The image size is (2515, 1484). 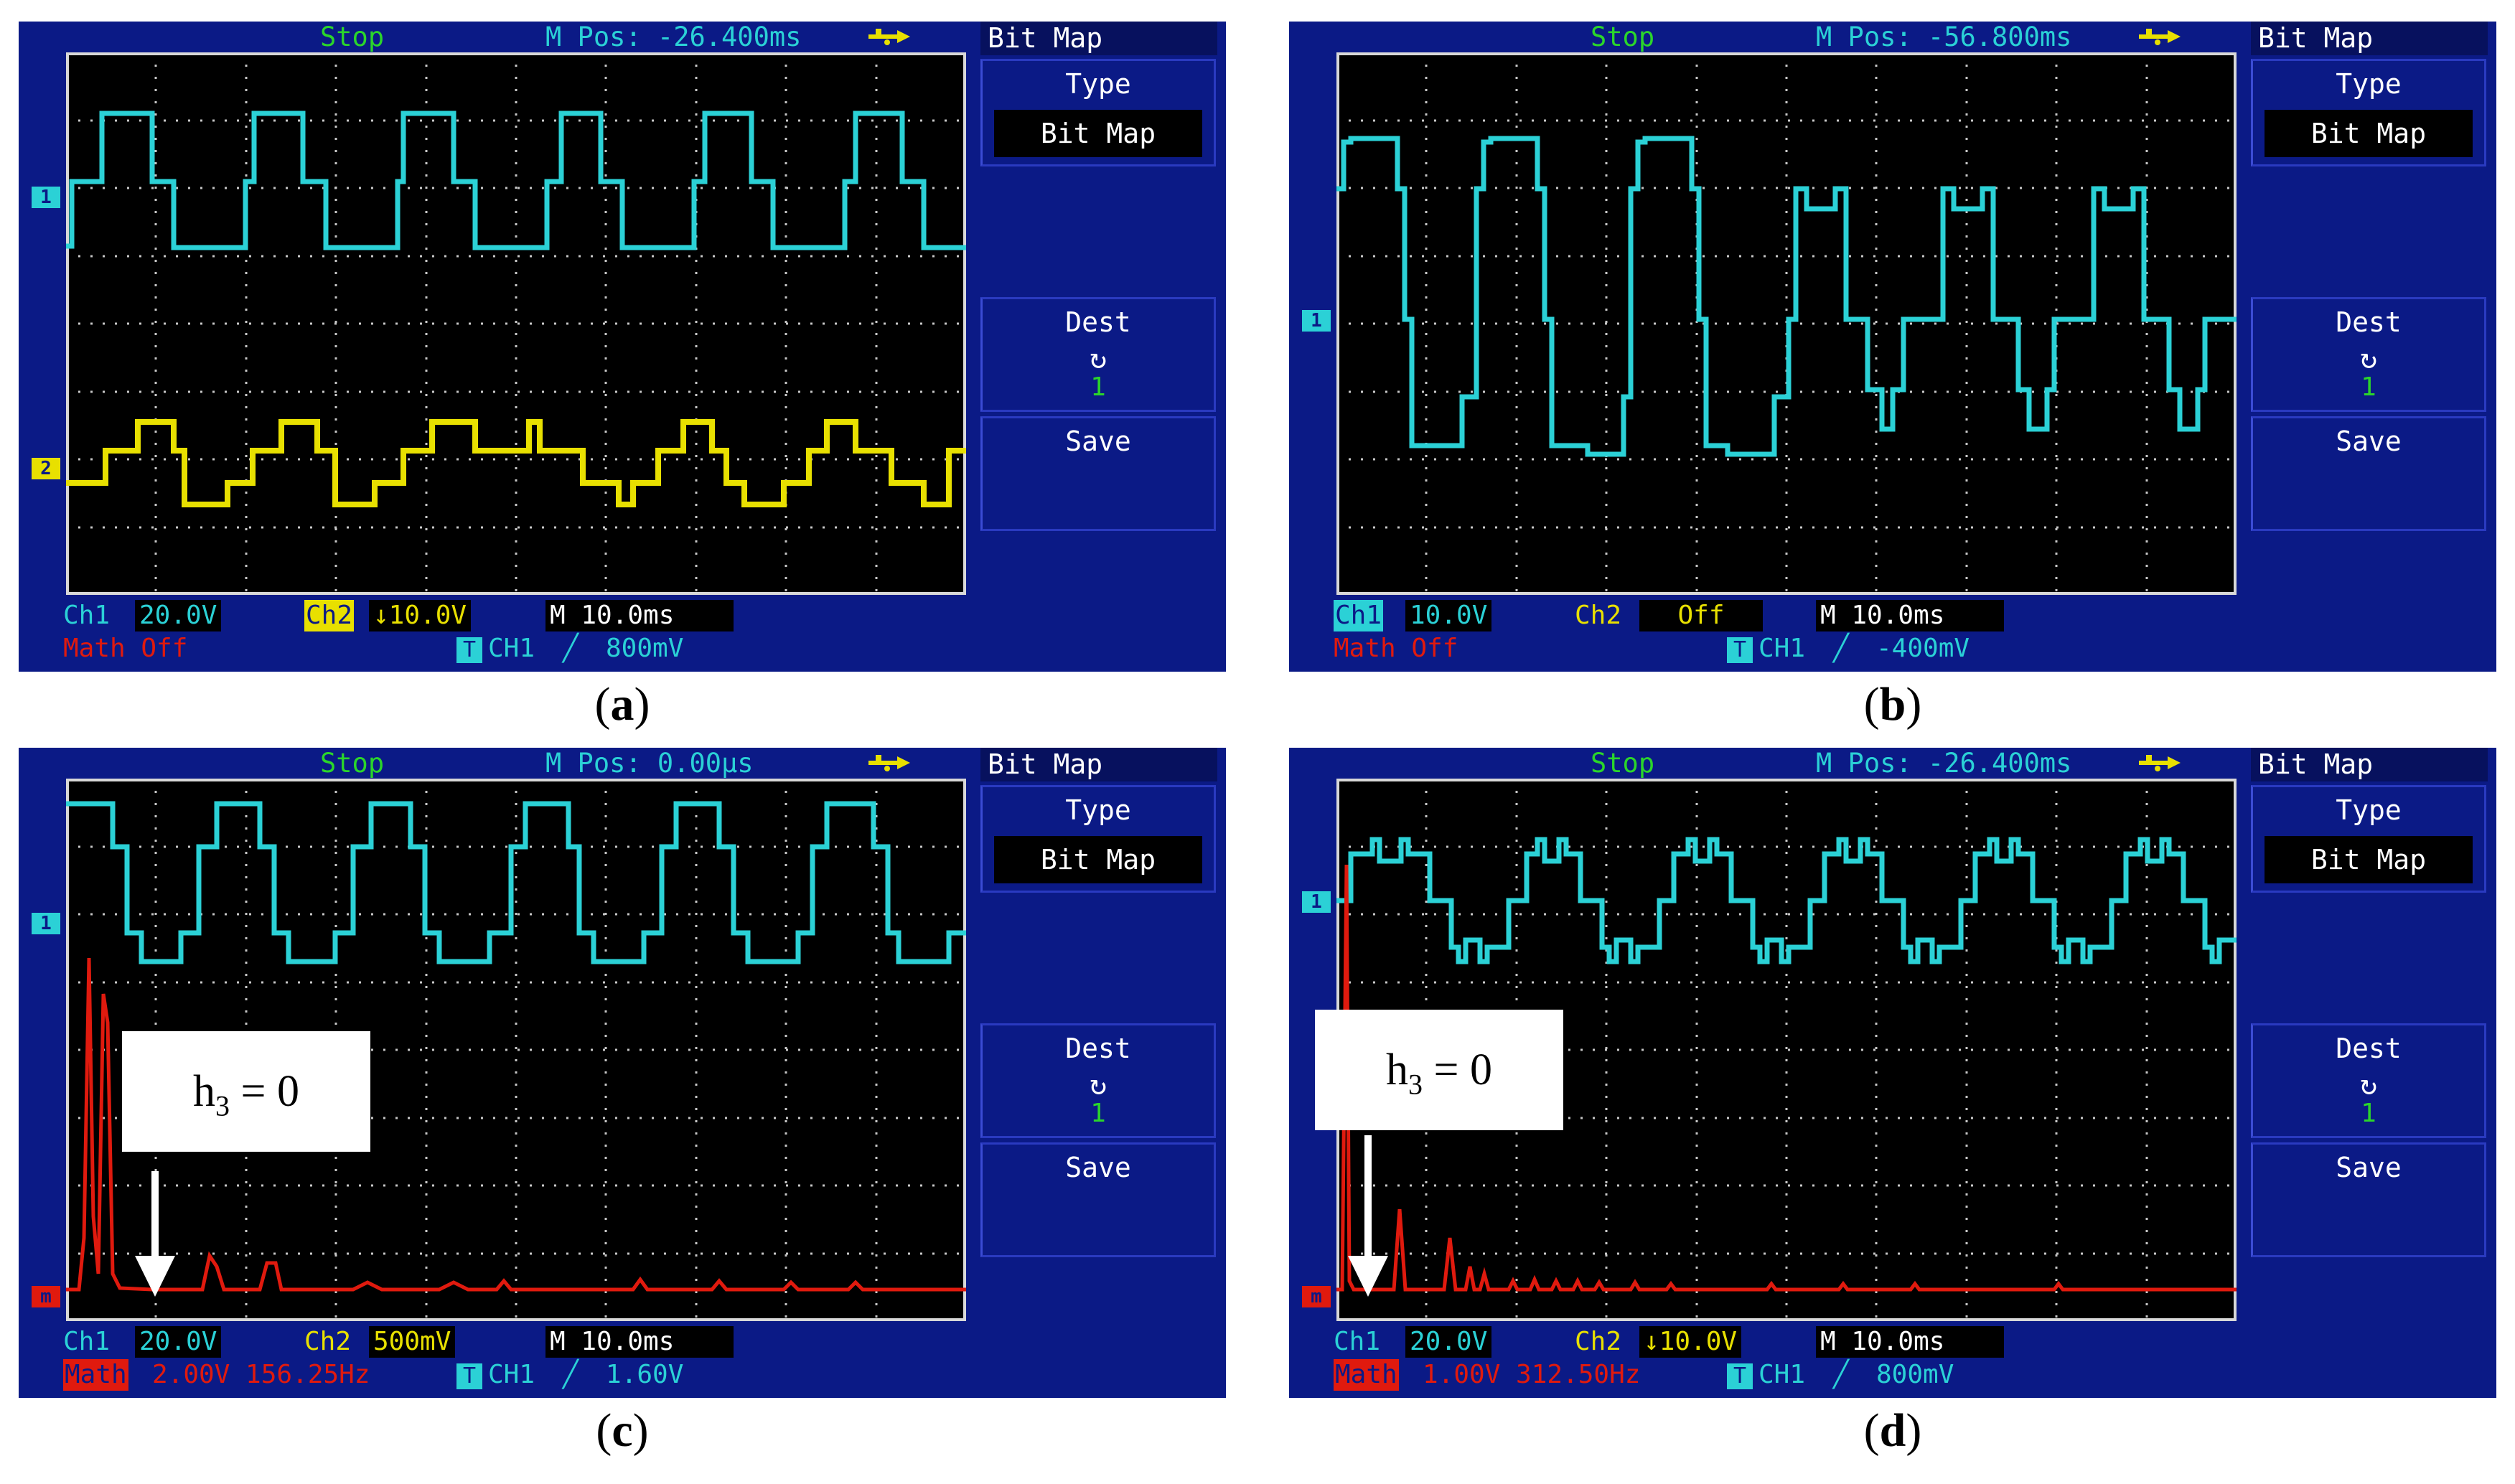 I want to click on math-scale: 1.00V 312.50Hz, so click(x=1532, y=1374).